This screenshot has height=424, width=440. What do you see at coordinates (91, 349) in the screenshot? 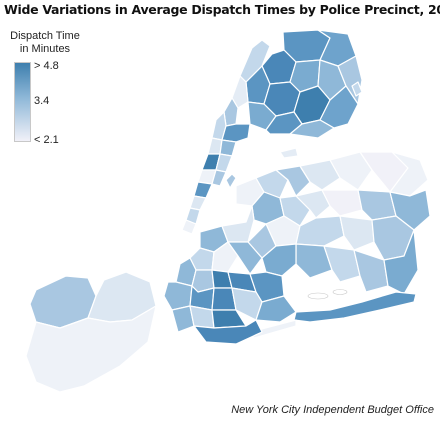
I see `staten-island-precinct` at bounding box center [91, 349].